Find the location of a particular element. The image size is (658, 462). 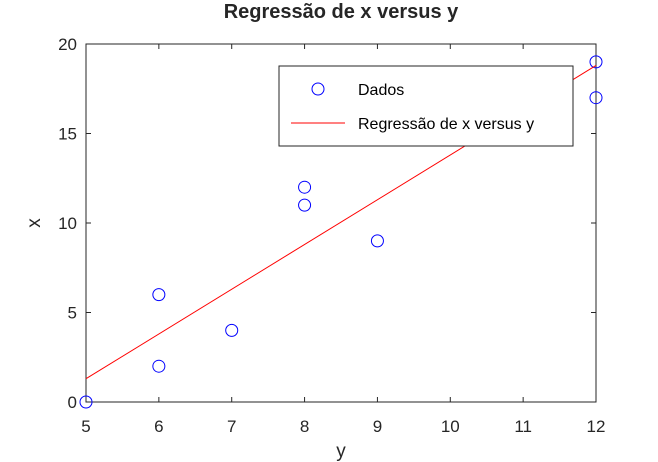

y-tick-label: 0 is located at coordinates (72, 402).